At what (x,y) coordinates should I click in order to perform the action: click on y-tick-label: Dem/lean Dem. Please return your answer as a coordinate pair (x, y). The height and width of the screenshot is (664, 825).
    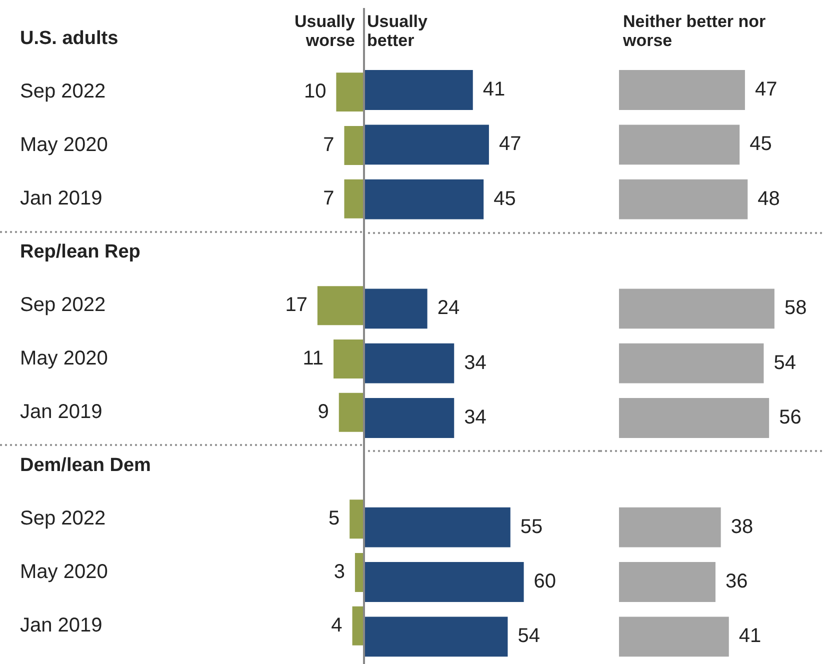
    Looking at the image, I should click on (85, 465).